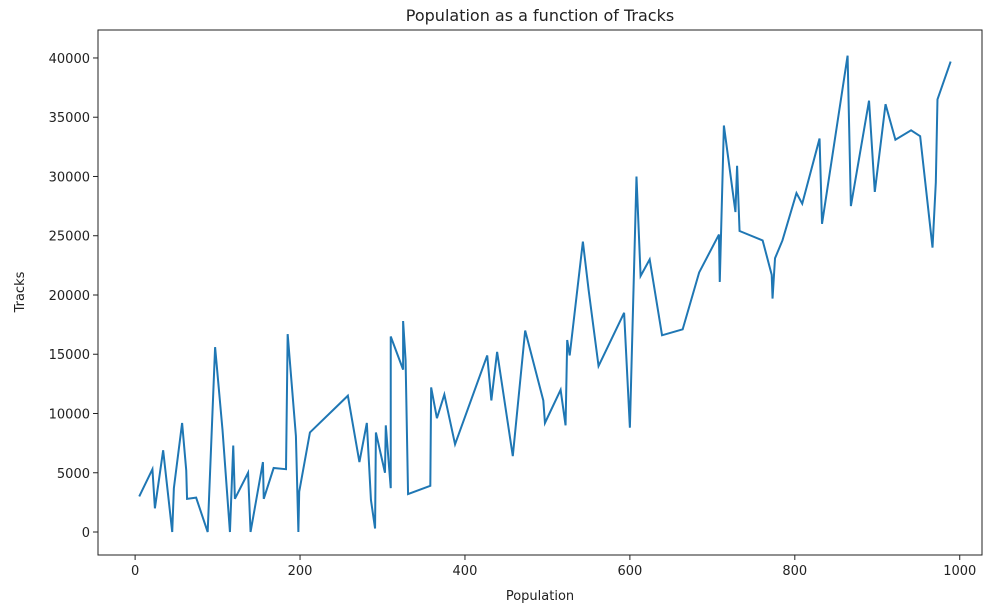 The width and height of the screenshot is (983, 608). Describe the element at coordinates (69, 296) in the screenshot. I see `y-tick-label: 20000` at that location.